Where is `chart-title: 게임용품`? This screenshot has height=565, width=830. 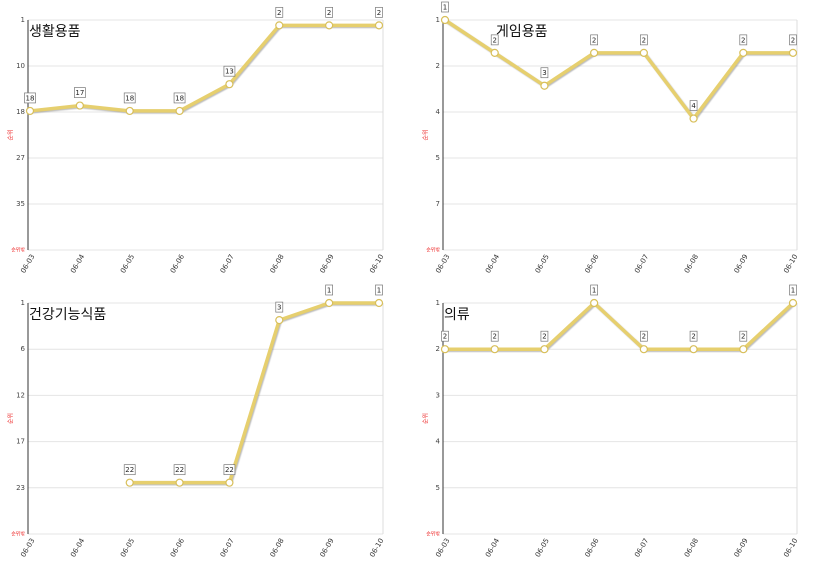
chart-title: 게임용품 is located at coordinates (522, 32).